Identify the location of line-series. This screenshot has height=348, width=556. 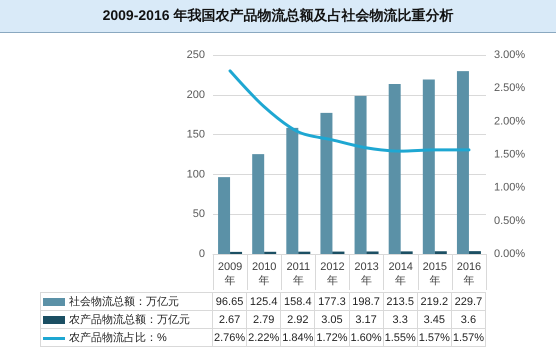
(349, 111).